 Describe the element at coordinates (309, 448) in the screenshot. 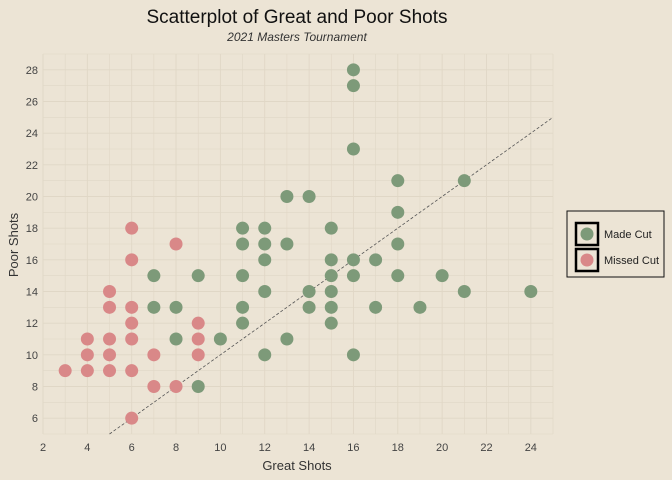

I see `x-tick-label: 14` at that location.